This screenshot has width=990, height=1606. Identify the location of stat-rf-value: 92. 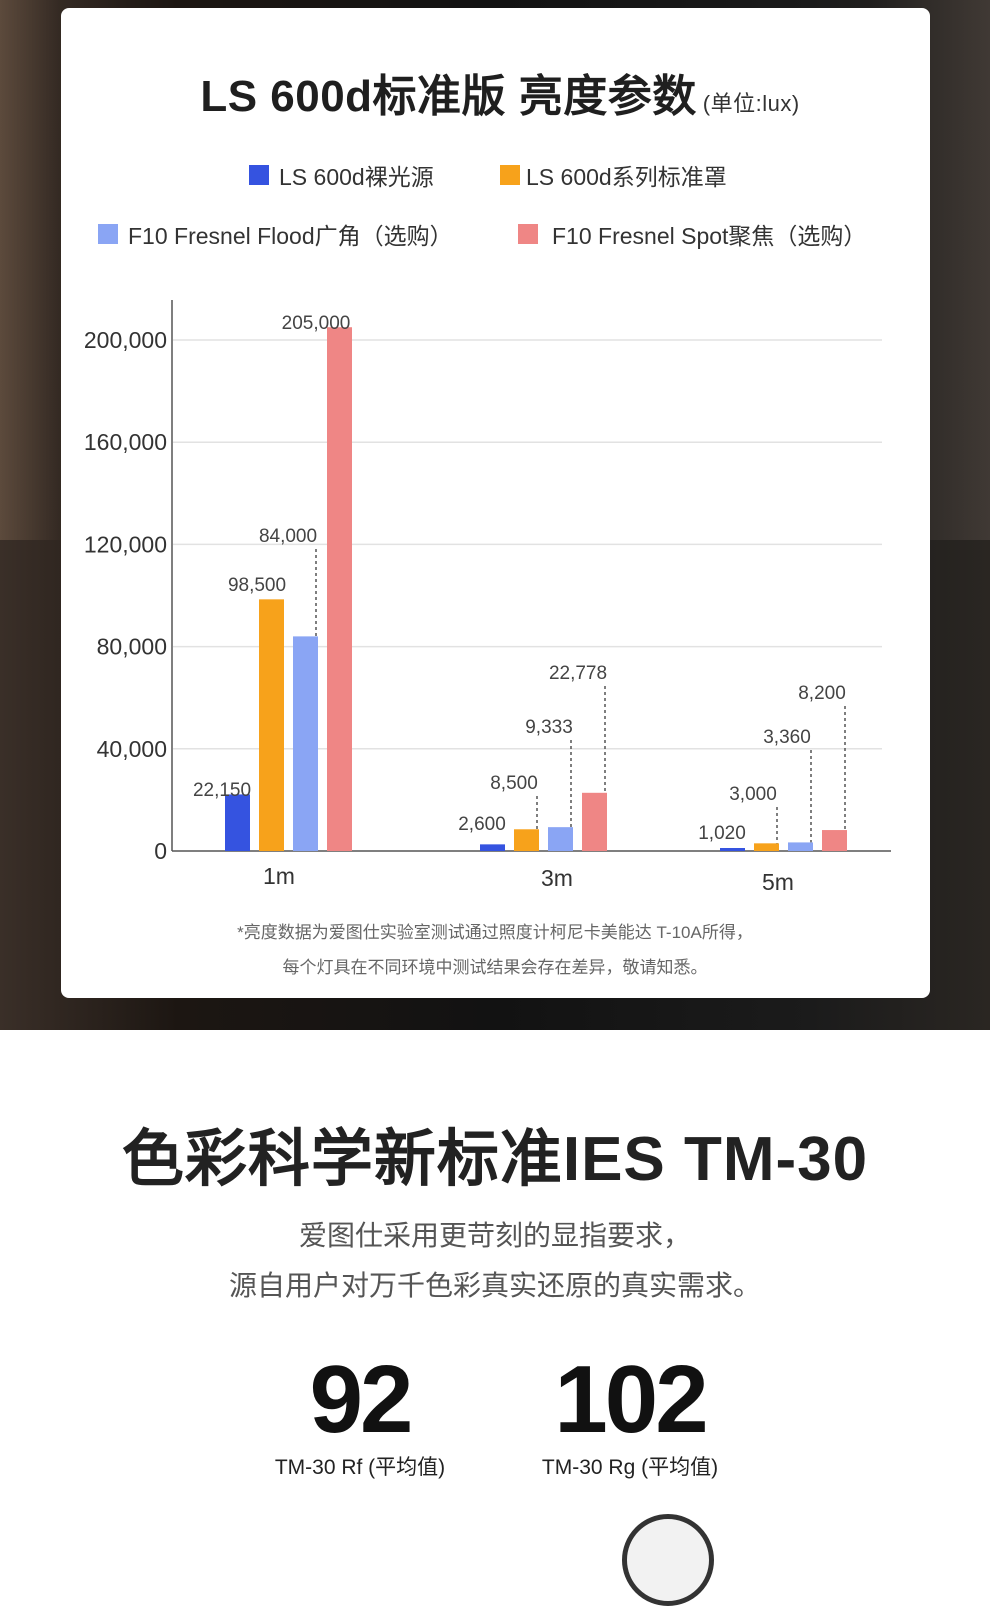
(361, 1399).